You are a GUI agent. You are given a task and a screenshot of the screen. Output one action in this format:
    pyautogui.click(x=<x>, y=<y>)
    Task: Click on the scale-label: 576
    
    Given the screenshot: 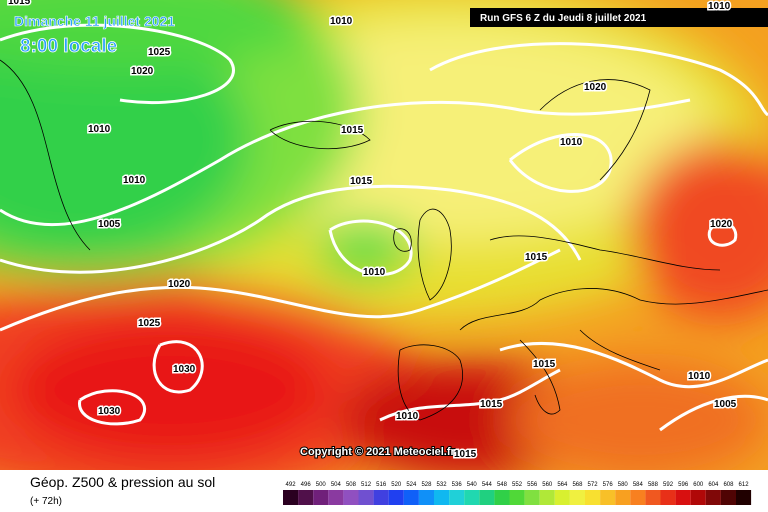 What is the action you would take?
    pyautogui.click(x=608, y=485)
    